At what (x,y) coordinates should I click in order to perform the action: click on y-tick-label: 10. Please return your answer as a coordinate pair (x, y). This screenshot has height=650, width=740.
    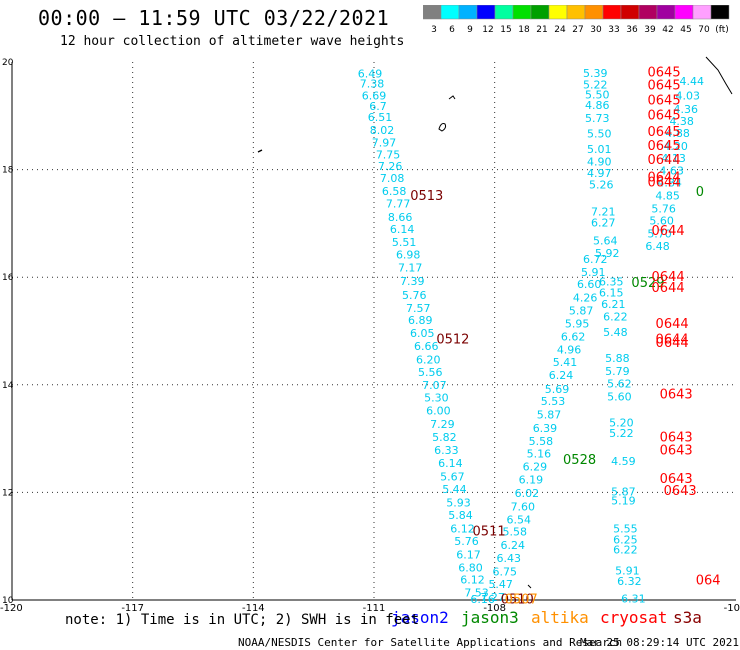
    Looking at the image, I should click on (8, 601).